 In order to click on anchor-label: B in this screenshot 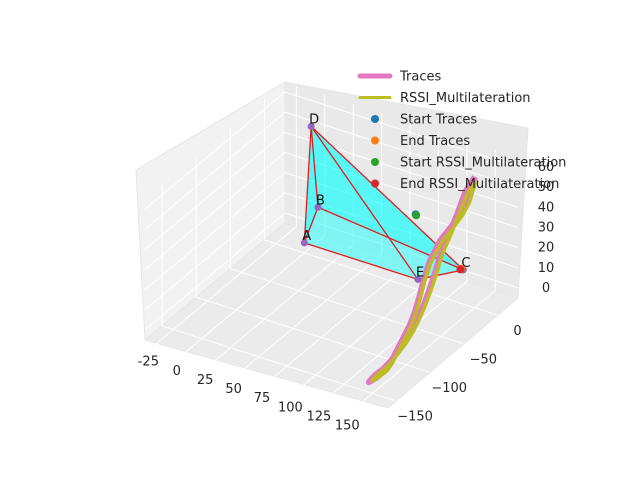, I will do `click(320, 200)`.